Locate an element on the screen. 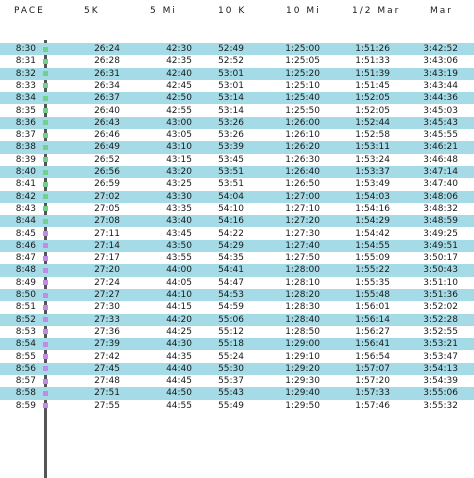 This screenshot has height=478, width=474. time-5k-cell: 26:59 is located at coordinates (107, 184).